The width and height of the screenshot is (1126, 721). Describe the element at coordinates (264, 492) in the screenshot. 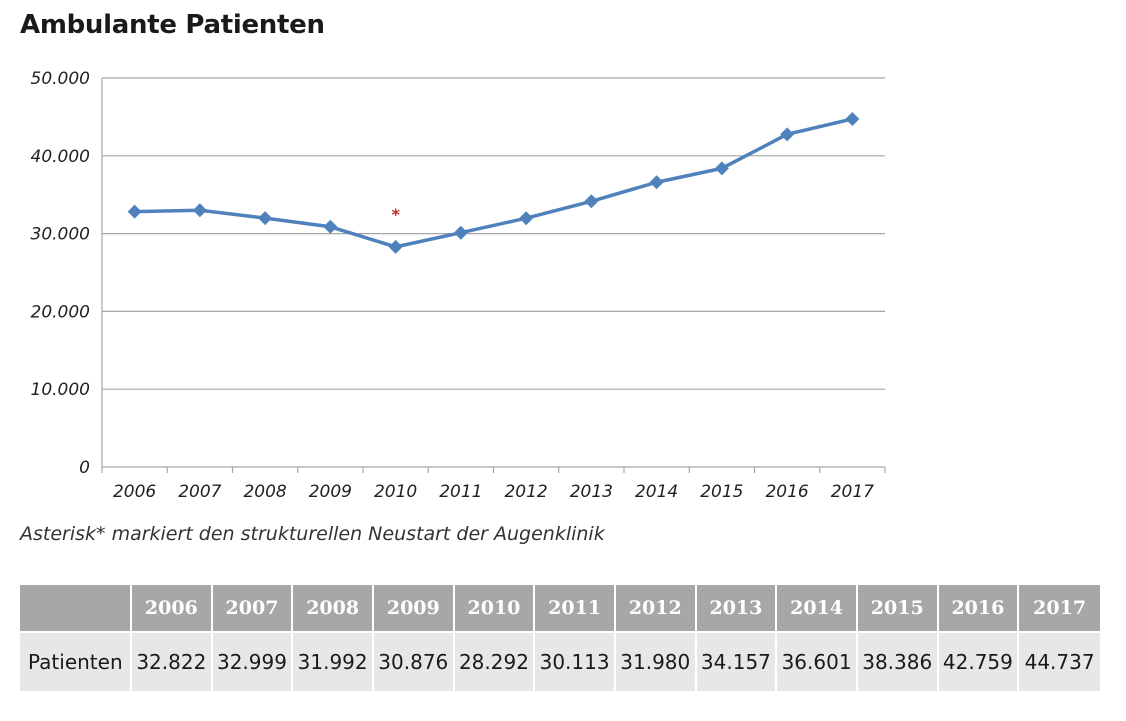

I see `x-tick-label: 2008` at that location.